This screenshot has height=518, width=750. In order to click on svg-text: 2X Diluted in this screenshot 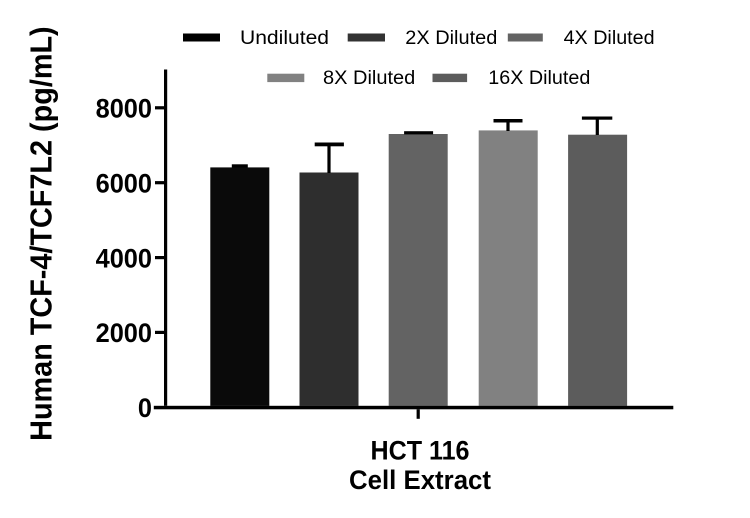, I will do `click(451, 38)`.